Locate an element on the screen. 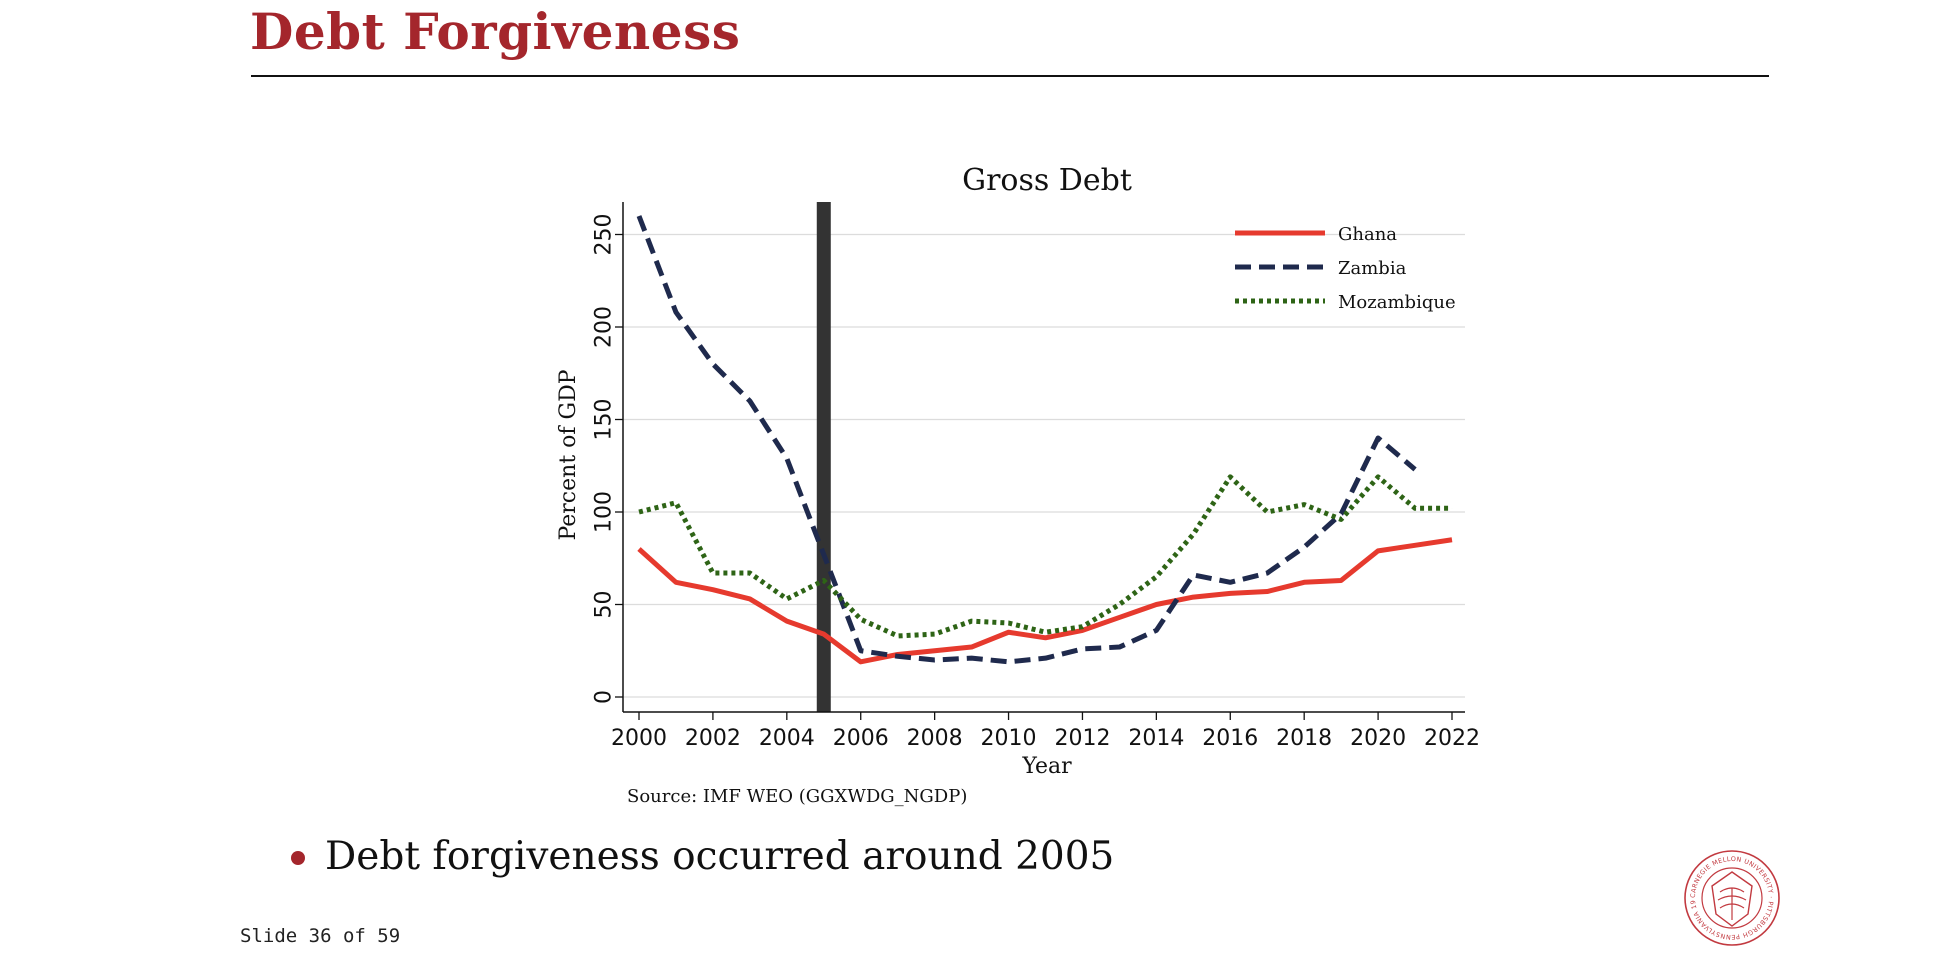 The image size is (1936, 966). x-tick-label-2022: 2022 is located at coordinates (1452, 738).